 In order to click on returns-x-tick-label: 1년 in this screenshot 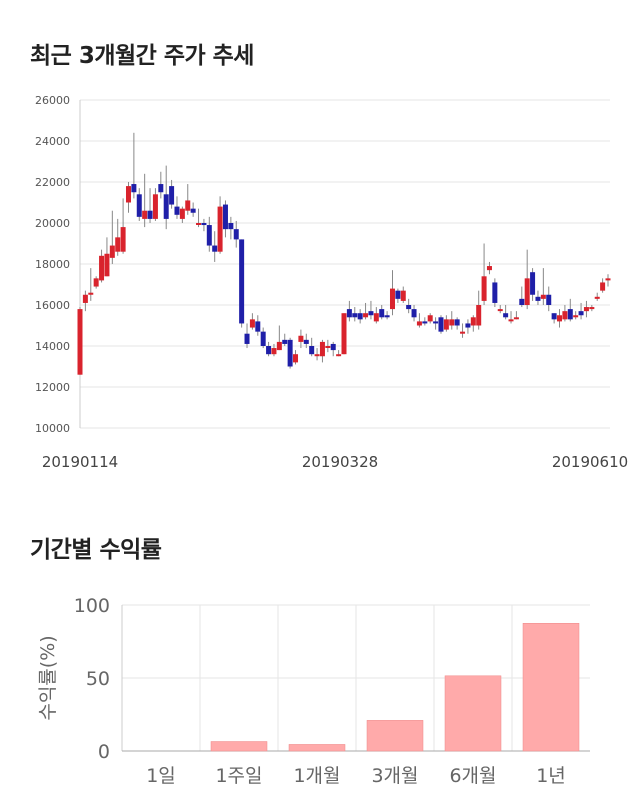, I will do `click(551, 776)`.